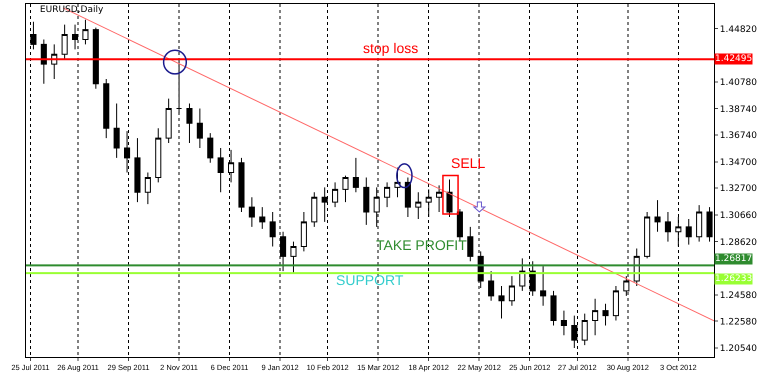 The height and width of the screenshot is (379, 768). Describe the element at coordinates (739, 29) in the screenshot. I see `y-tick-label: 1.44820` at that location.